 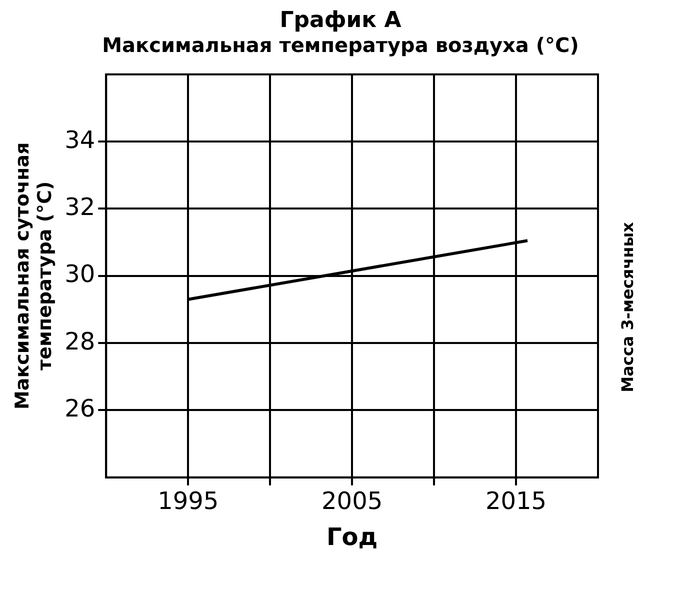 I want to click on chart-subtitle: Максимальная температура воздуха (°C), so click(x=340, y=45).